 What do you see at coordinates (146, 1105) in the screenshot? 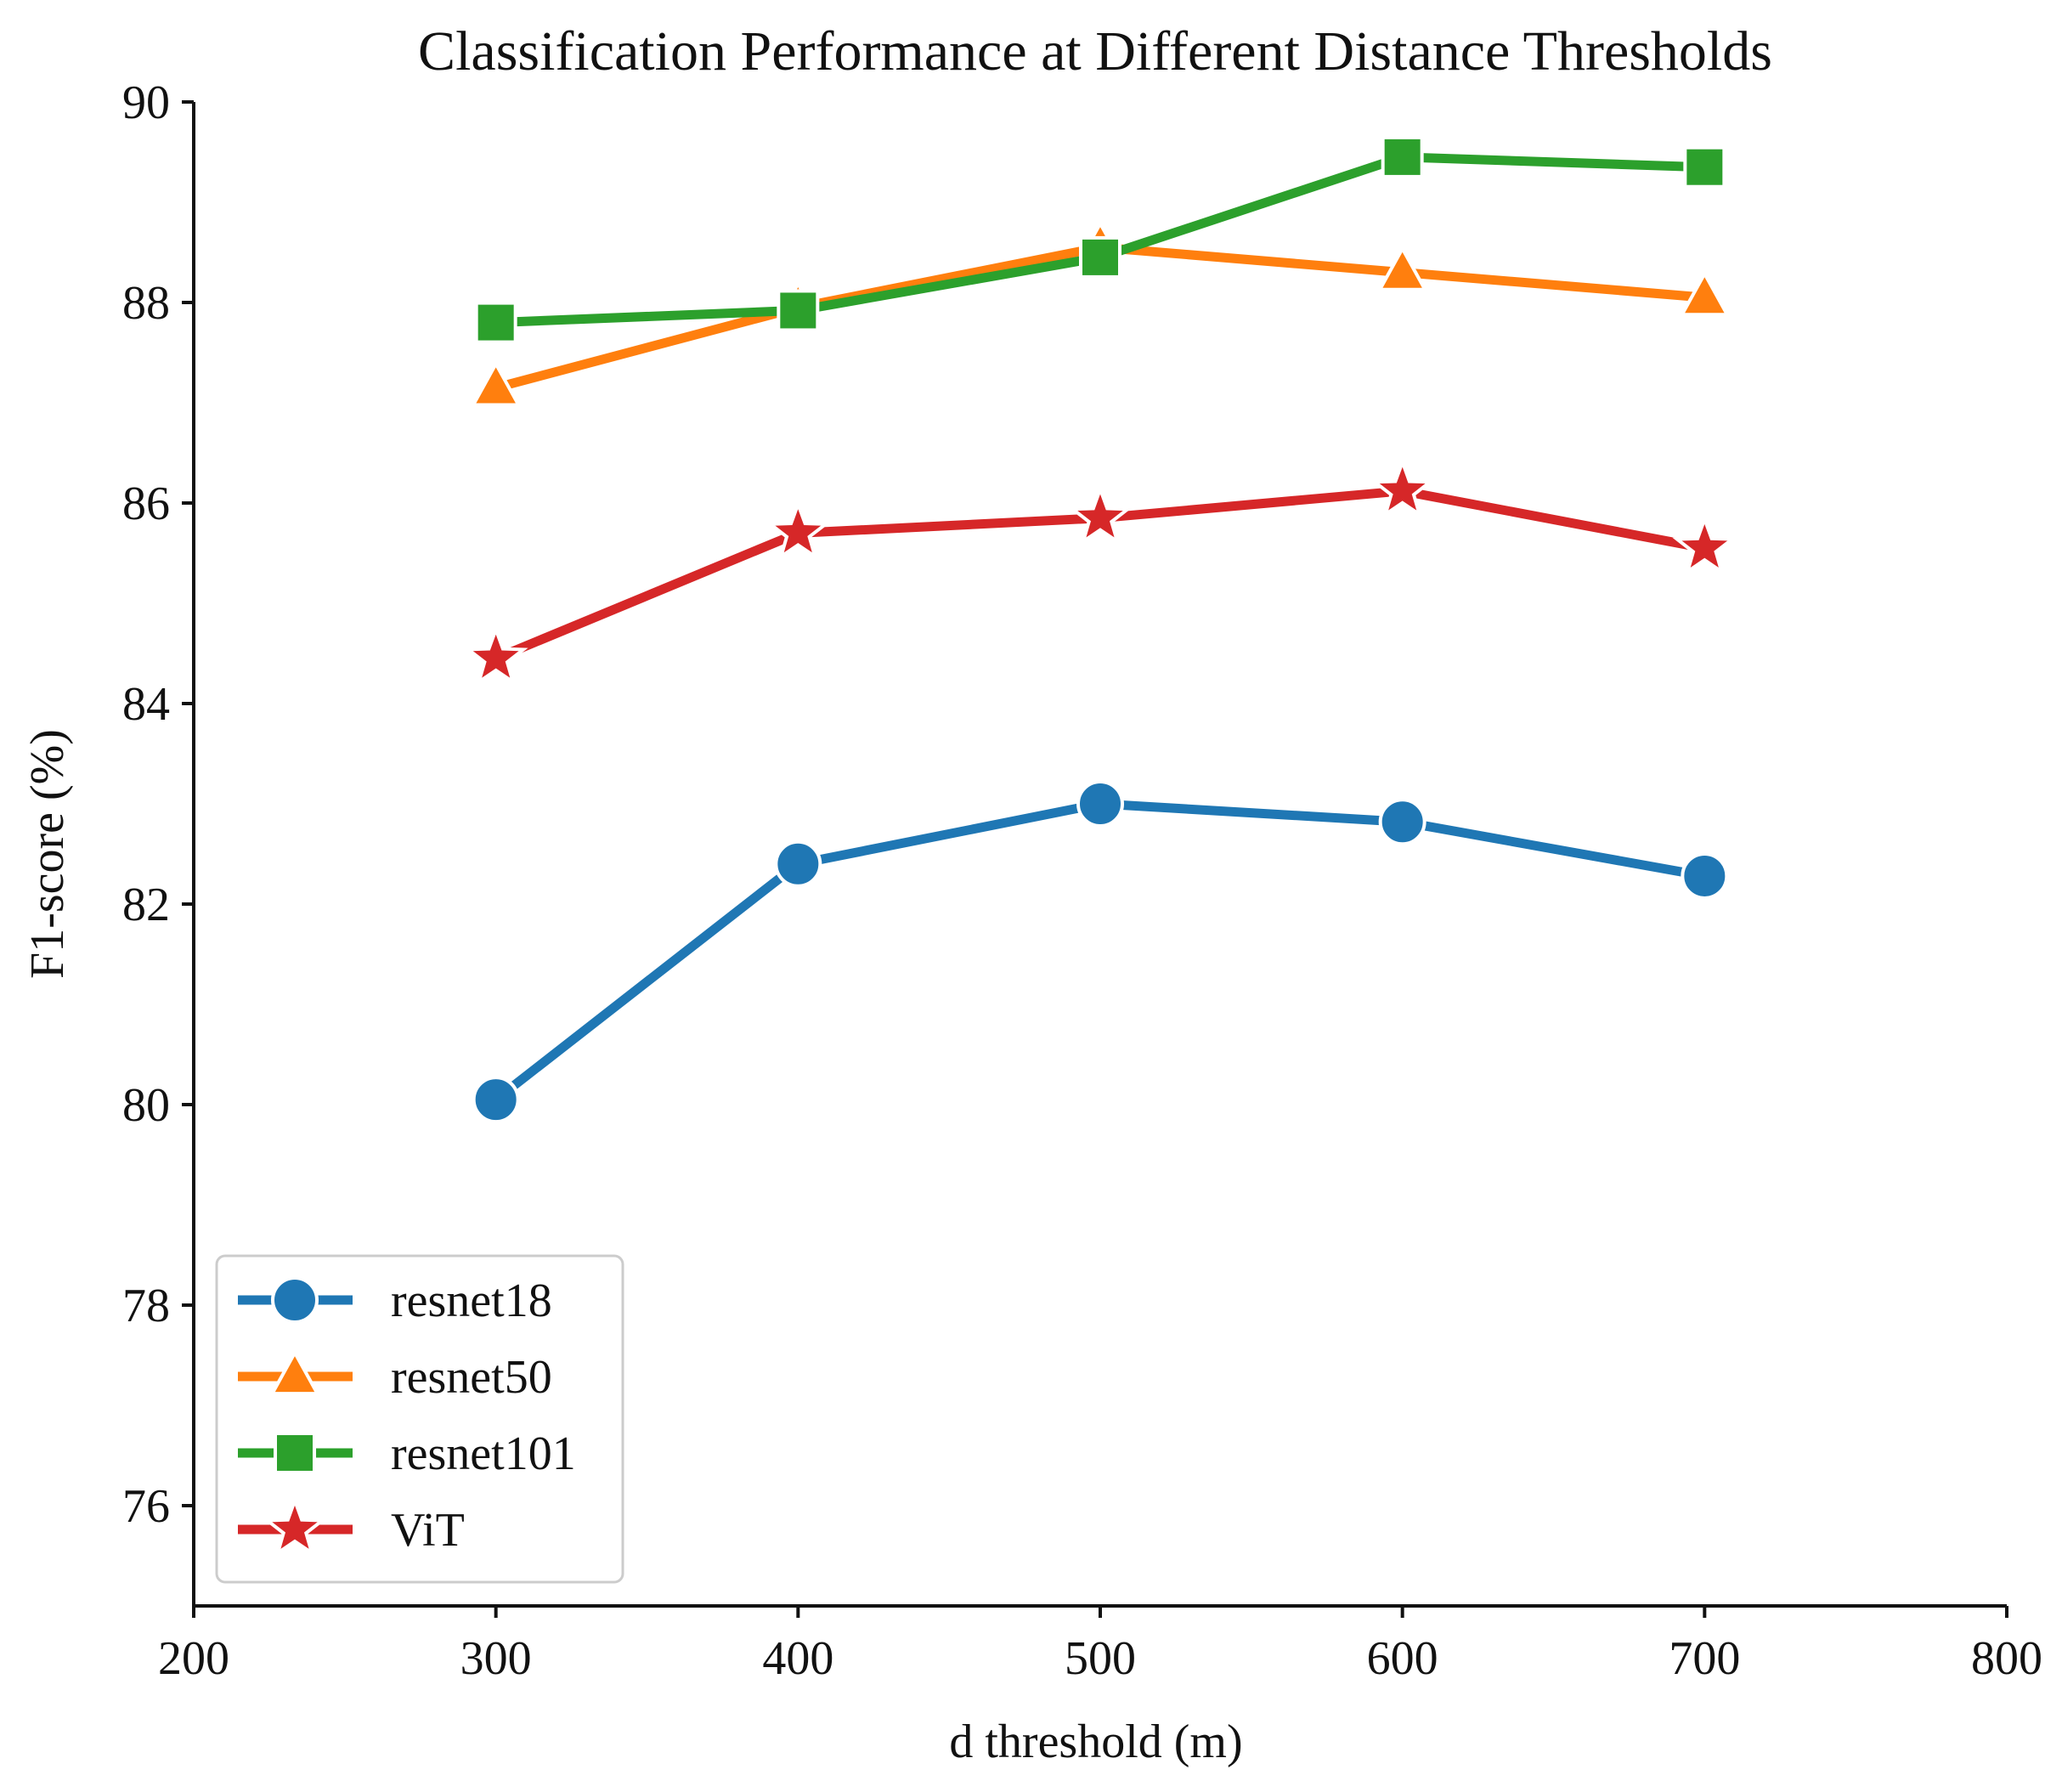
I see `y-tick-label: 80` at bounding box center [146, 1105].